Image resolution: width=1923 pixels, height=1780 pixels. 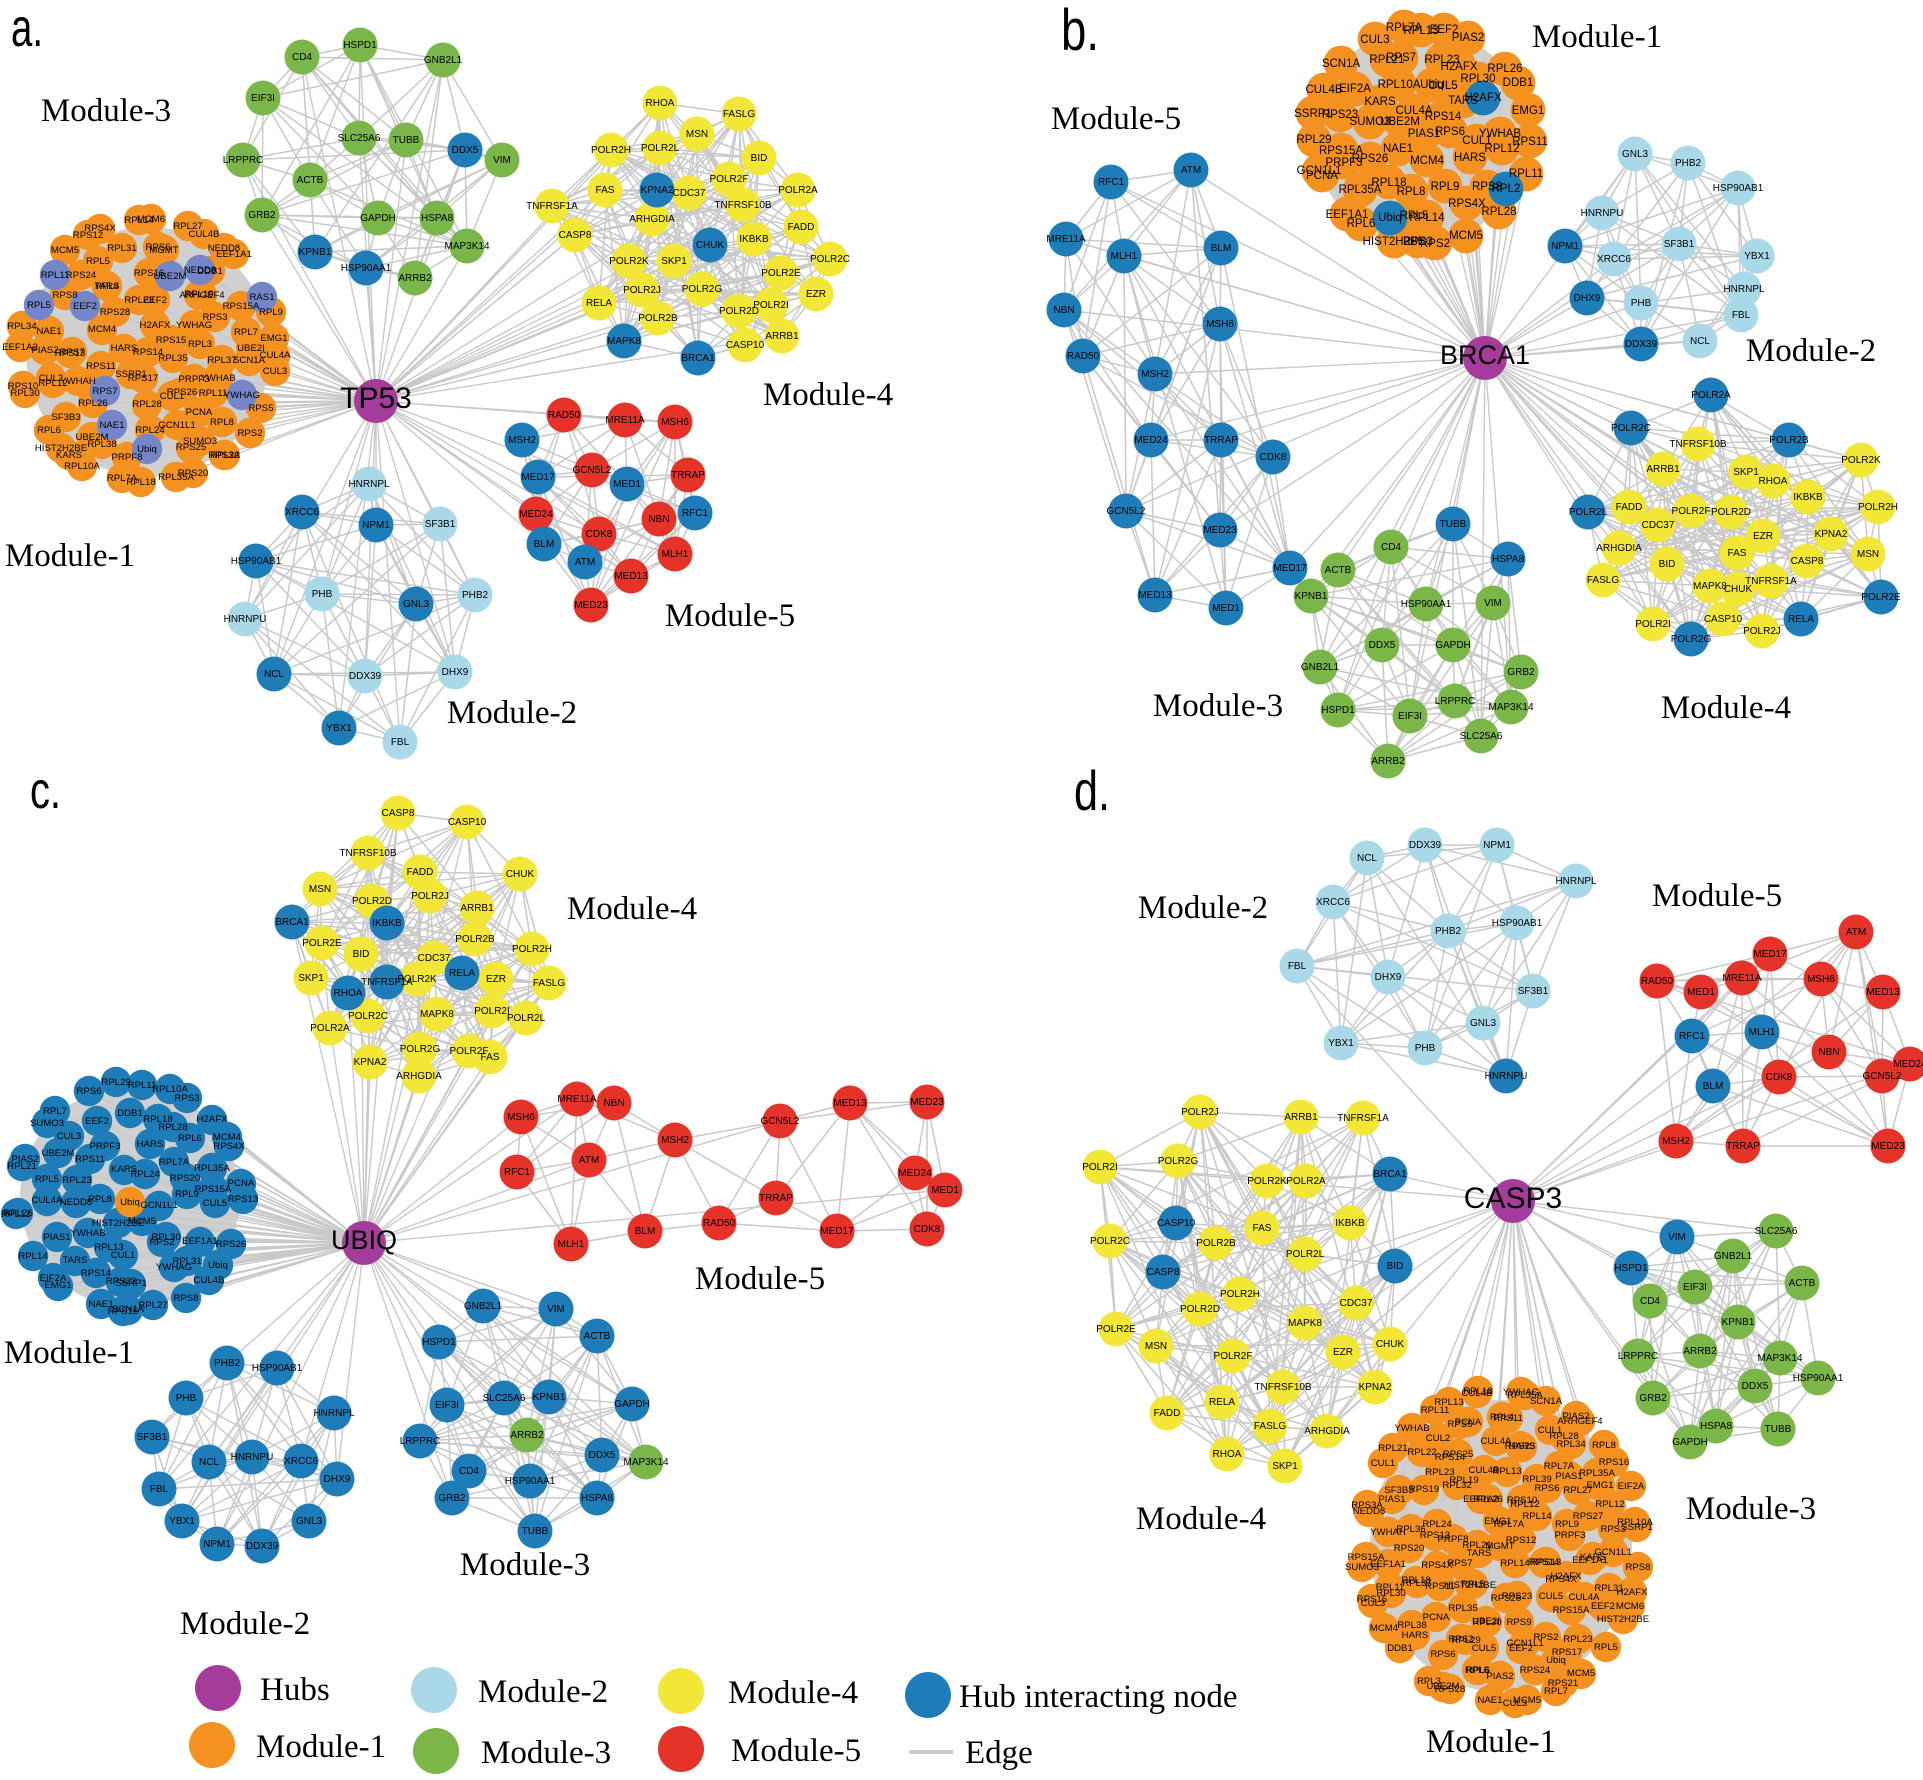 What do you see at coordinates (156, 325) in the screenshot?
I see `svg-text: H2AFX` at bounding box center [156, 325].